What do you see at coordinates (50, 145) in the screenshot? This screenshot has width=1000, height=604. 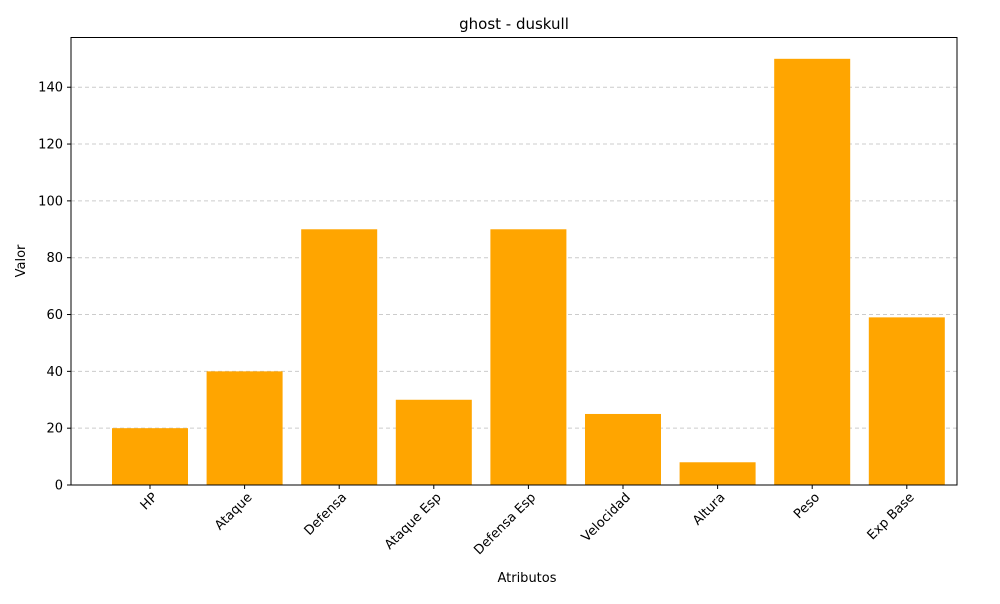 I see `y-tick-label: 120` at bounding box center [50, 145].